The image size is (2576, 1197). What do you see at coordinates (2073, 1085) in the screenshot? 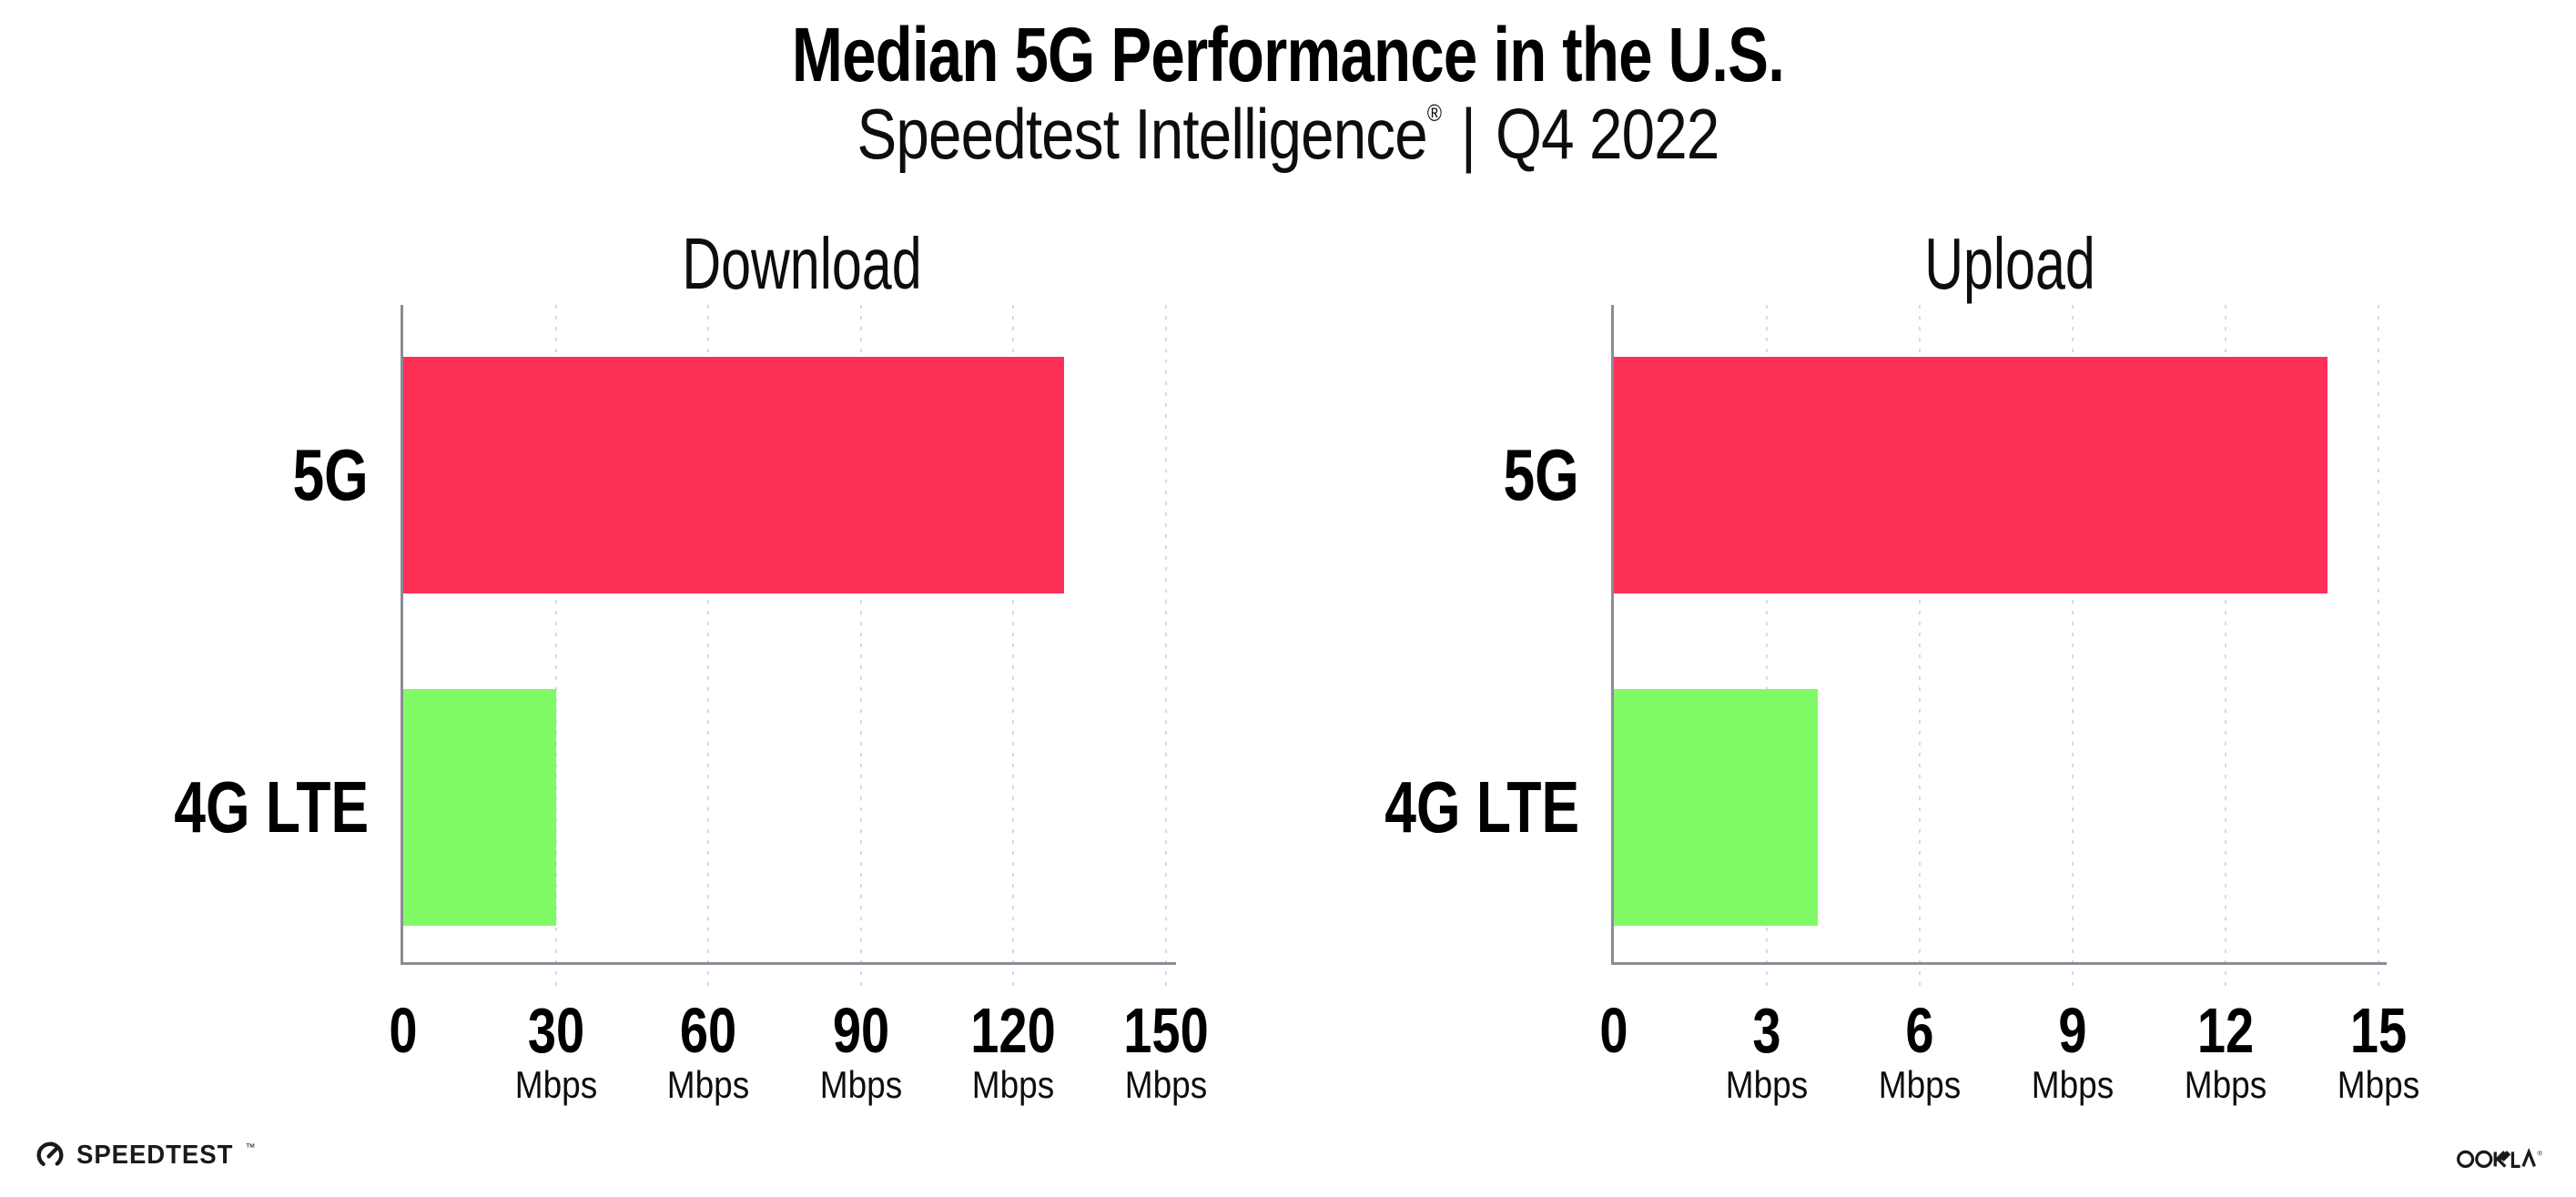
I see `x-tick-unit-upload-9: Mbps` at bounding box center [2073, 1085].